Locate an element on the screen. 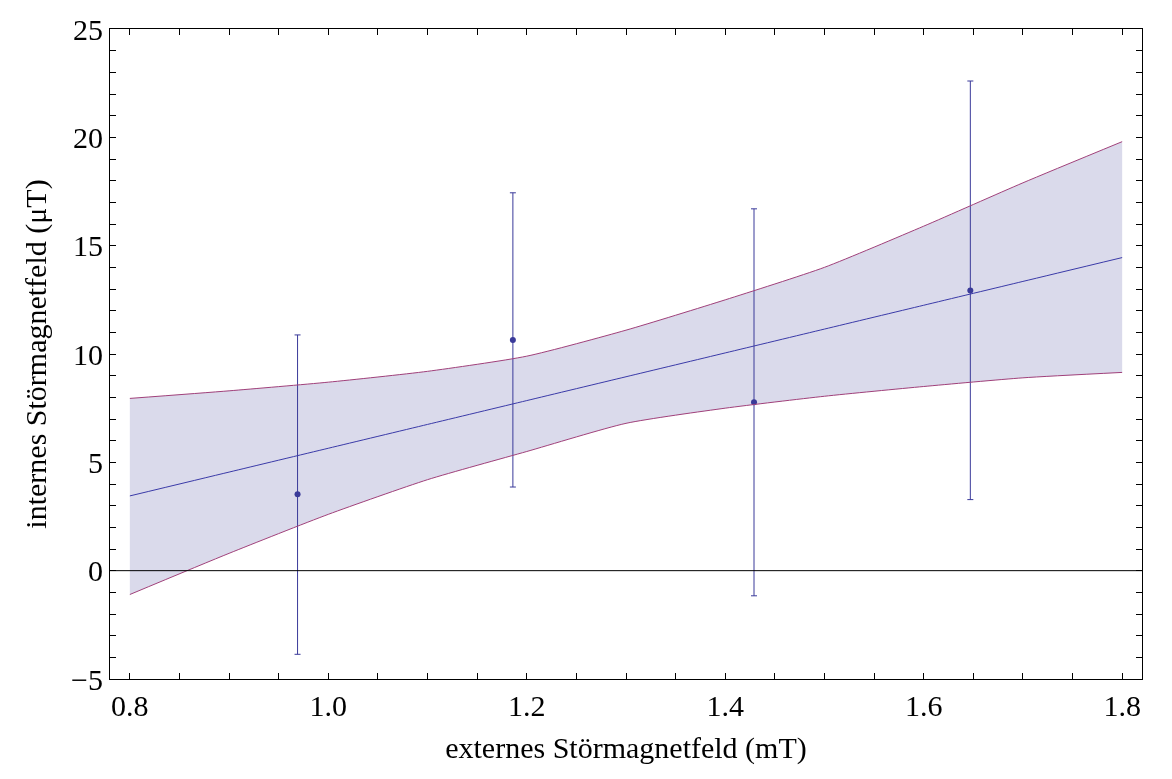  x-tick-label: 1.8 is located at coordinates (1122, 705).